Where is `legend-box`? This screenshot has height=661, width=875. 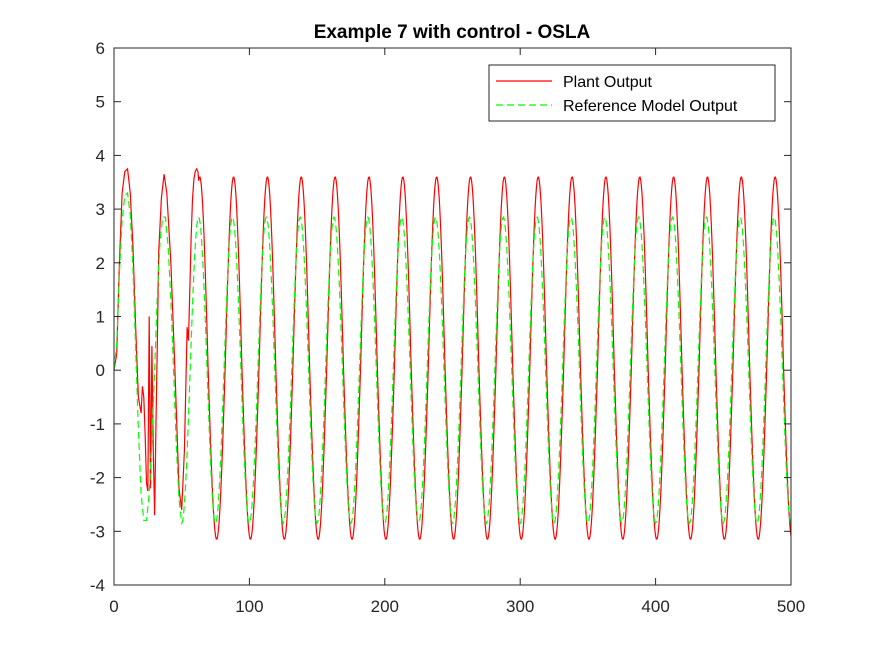 legend-box is located at coordinates (632, 93).